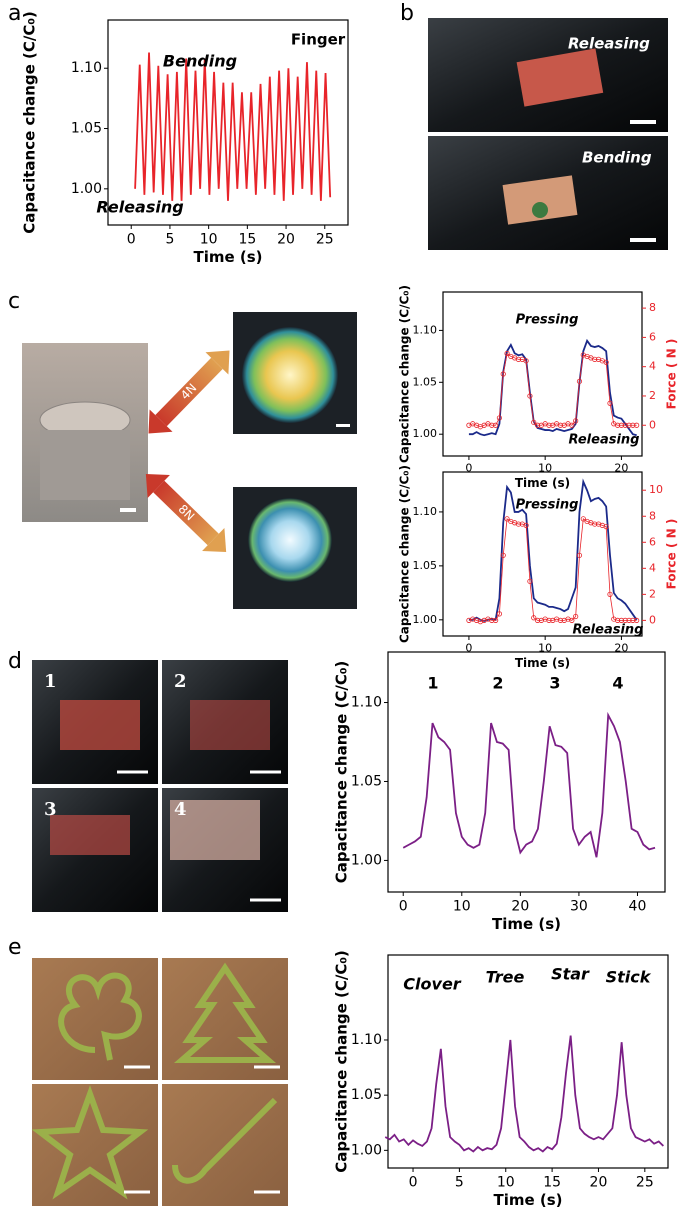 Image resolution: width=685 pixels, height=1217 pixels. Describe the element at coordinates (366, 1040) in the screenshot. I see `y-tick-label: 1.10` at that location.